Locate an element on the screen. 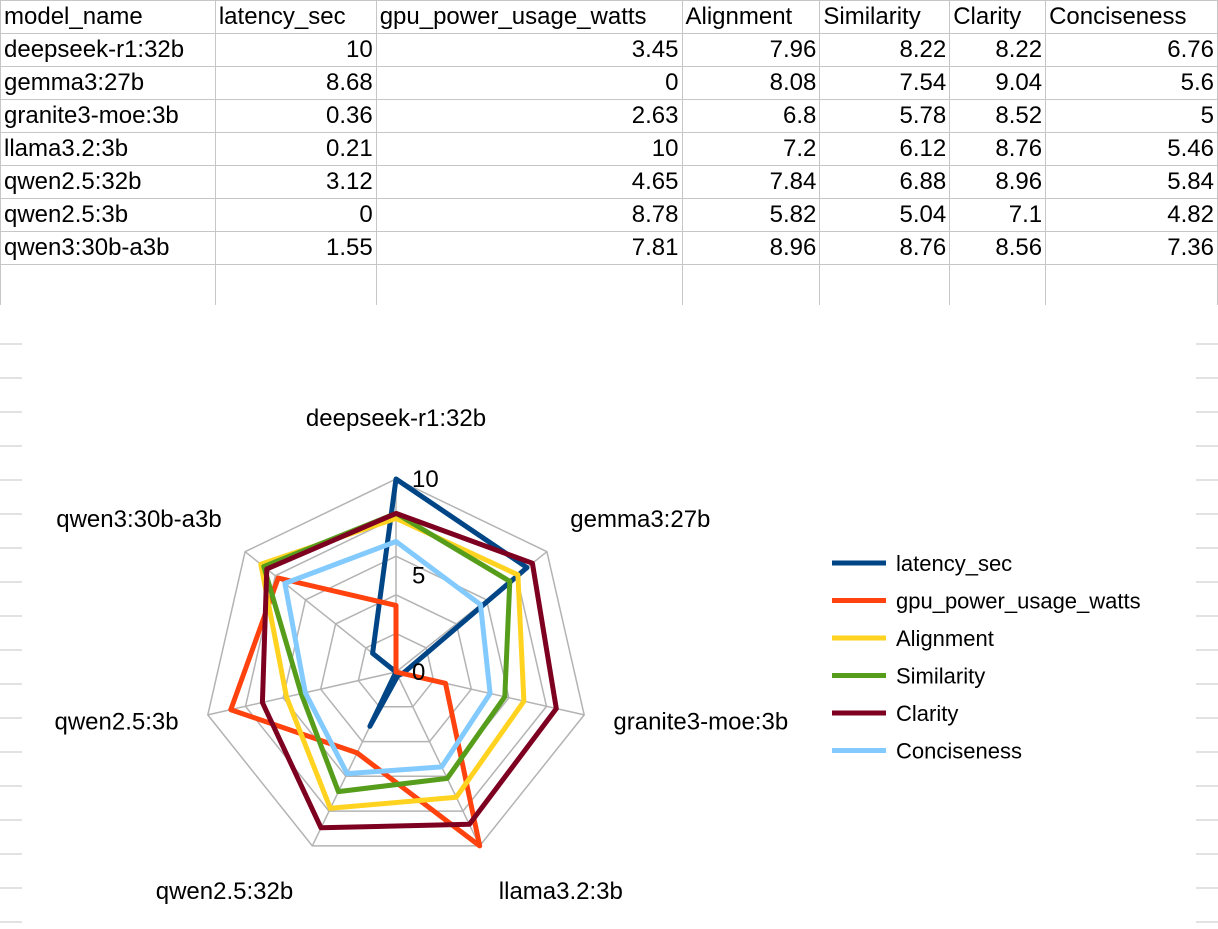  table-cell: 3.12 is located at coordinates (295, 182).